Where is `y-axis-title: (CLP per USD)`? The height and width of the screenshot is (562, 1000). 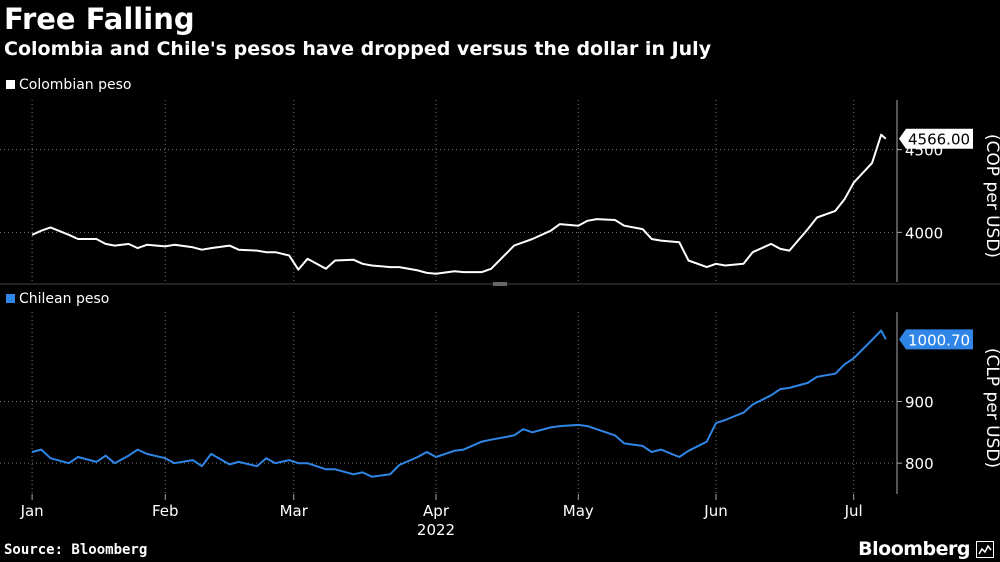
y-axis-title: (CLP per USD) is located at coordinates (991, 408).